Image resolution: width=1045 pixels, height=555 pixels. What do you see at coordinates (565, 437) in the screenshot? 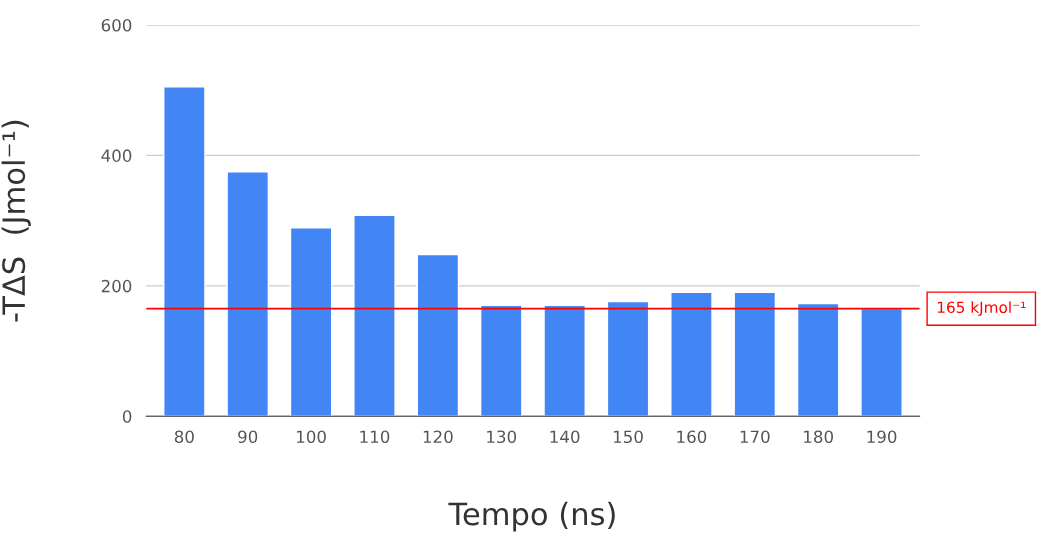
I see `x-tick-label: 140` at bounding box center [565, 437].